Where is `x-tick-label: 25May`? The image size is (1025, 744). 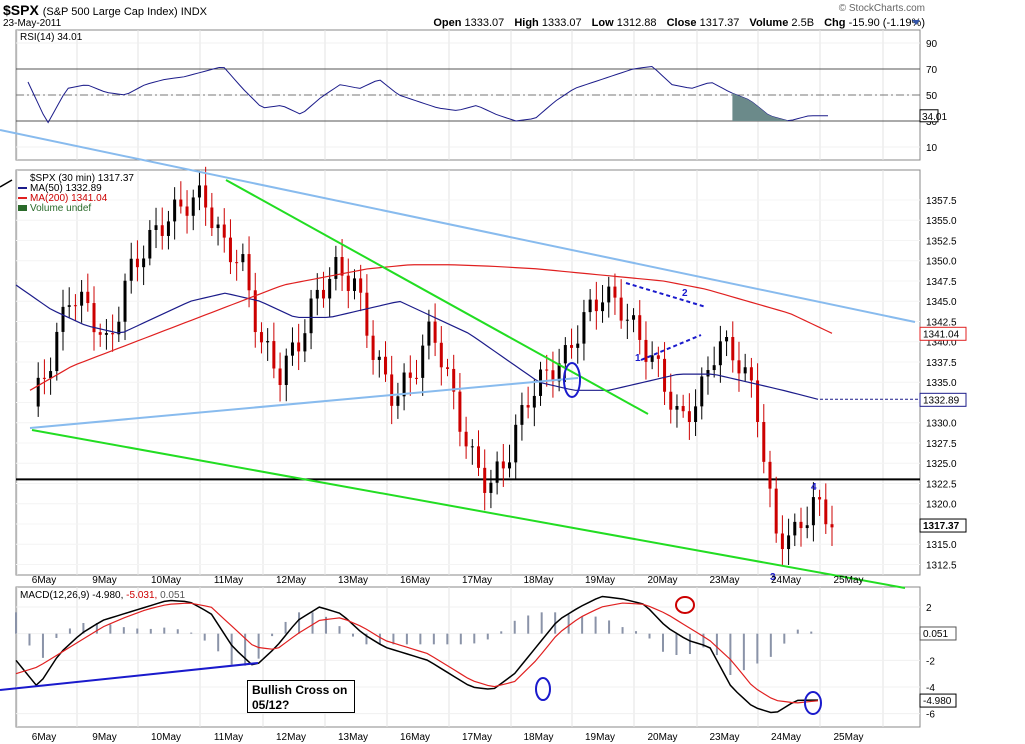 x-tick-label: 25May is located at coordinates (848, 737).